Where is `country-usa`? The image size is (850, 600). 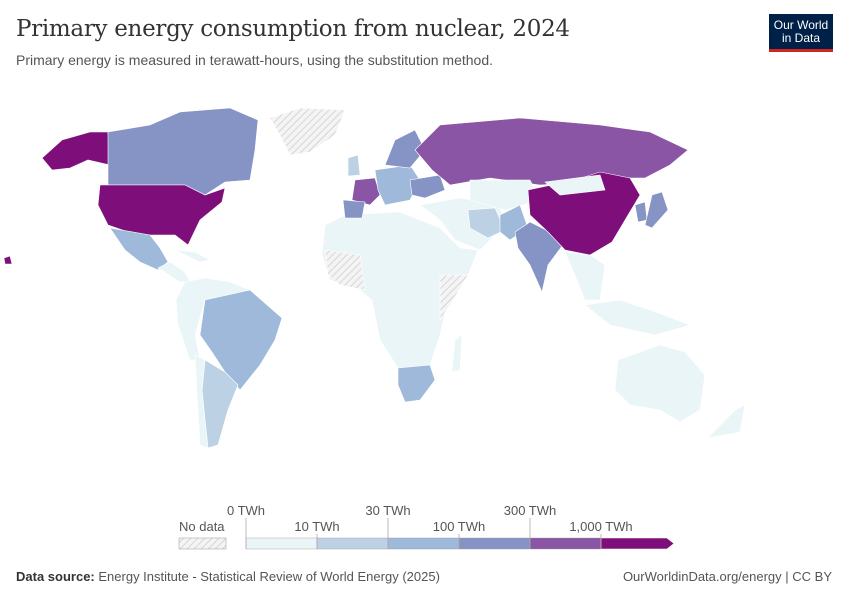 country-usa is located at coordinates (161, 215).